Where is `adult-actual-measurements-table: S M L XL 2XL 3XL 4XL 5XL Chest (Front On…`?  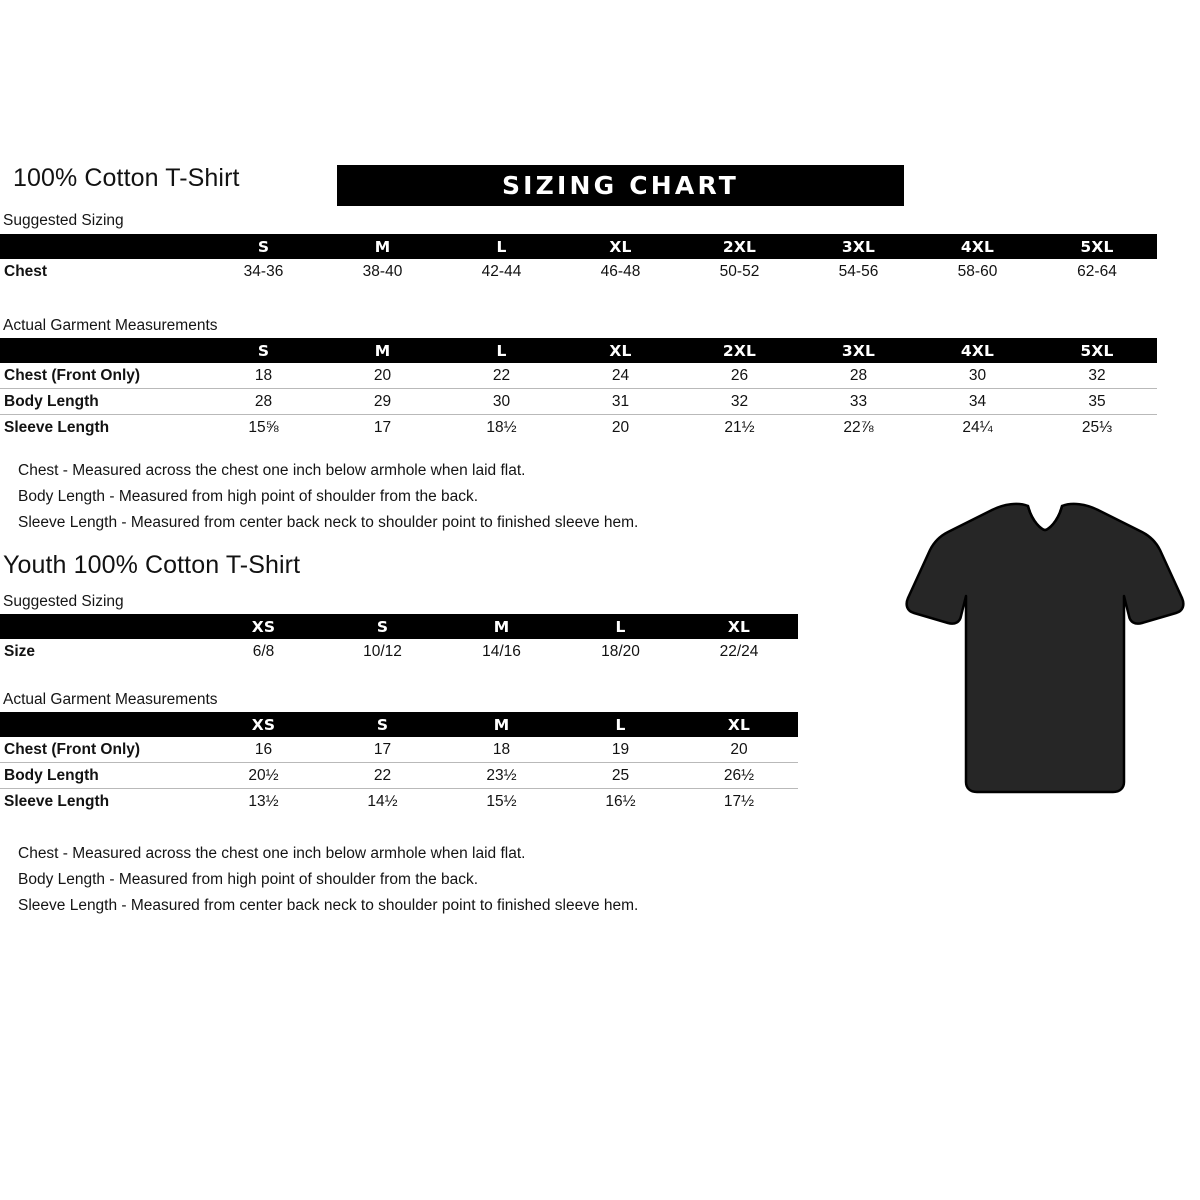 adult-actual-measurements-table: S M L XL 2XL 3XL 4XL 5XL Chest (Front On… is located at coordinates (578, 389).